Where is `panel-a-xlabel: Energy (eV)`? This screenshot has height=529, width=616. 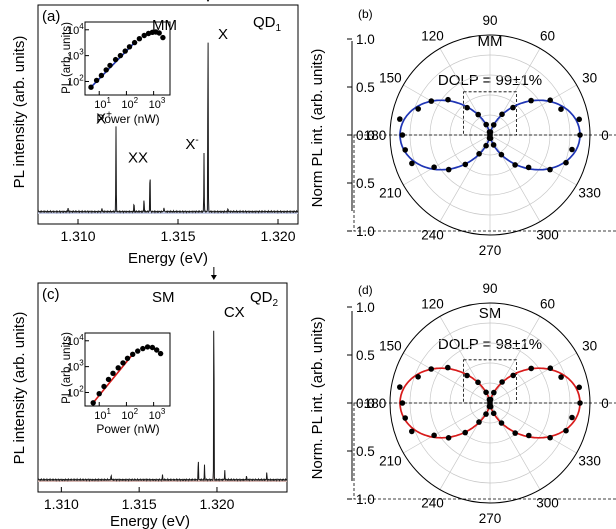
panel-a-xlabel: Energy (eV) is located at coordinates (168, 258).